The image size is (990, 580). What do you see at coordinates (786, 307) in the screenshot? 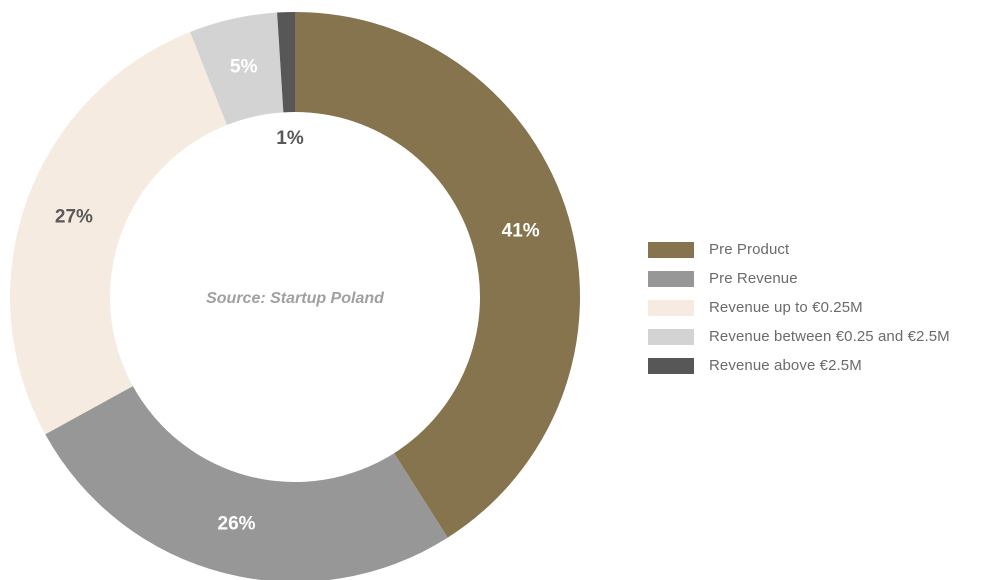
I see `legend-label-revenue-up-to-025m: Revenue up to €0.25M` at bounding box center [786, 307].